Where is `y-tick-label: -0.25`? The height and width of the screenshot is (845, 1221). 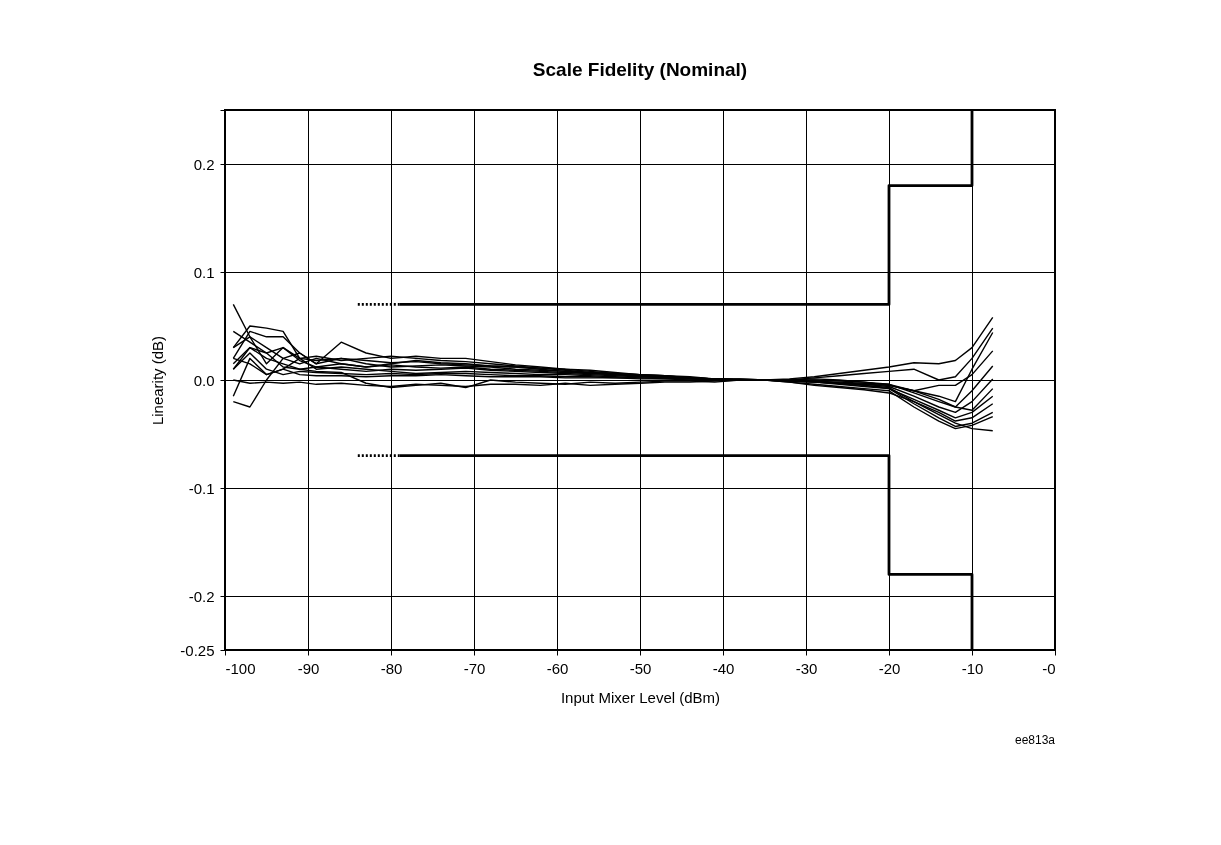 y-tick-label: -0.25 is located at coordinates (197, 650).